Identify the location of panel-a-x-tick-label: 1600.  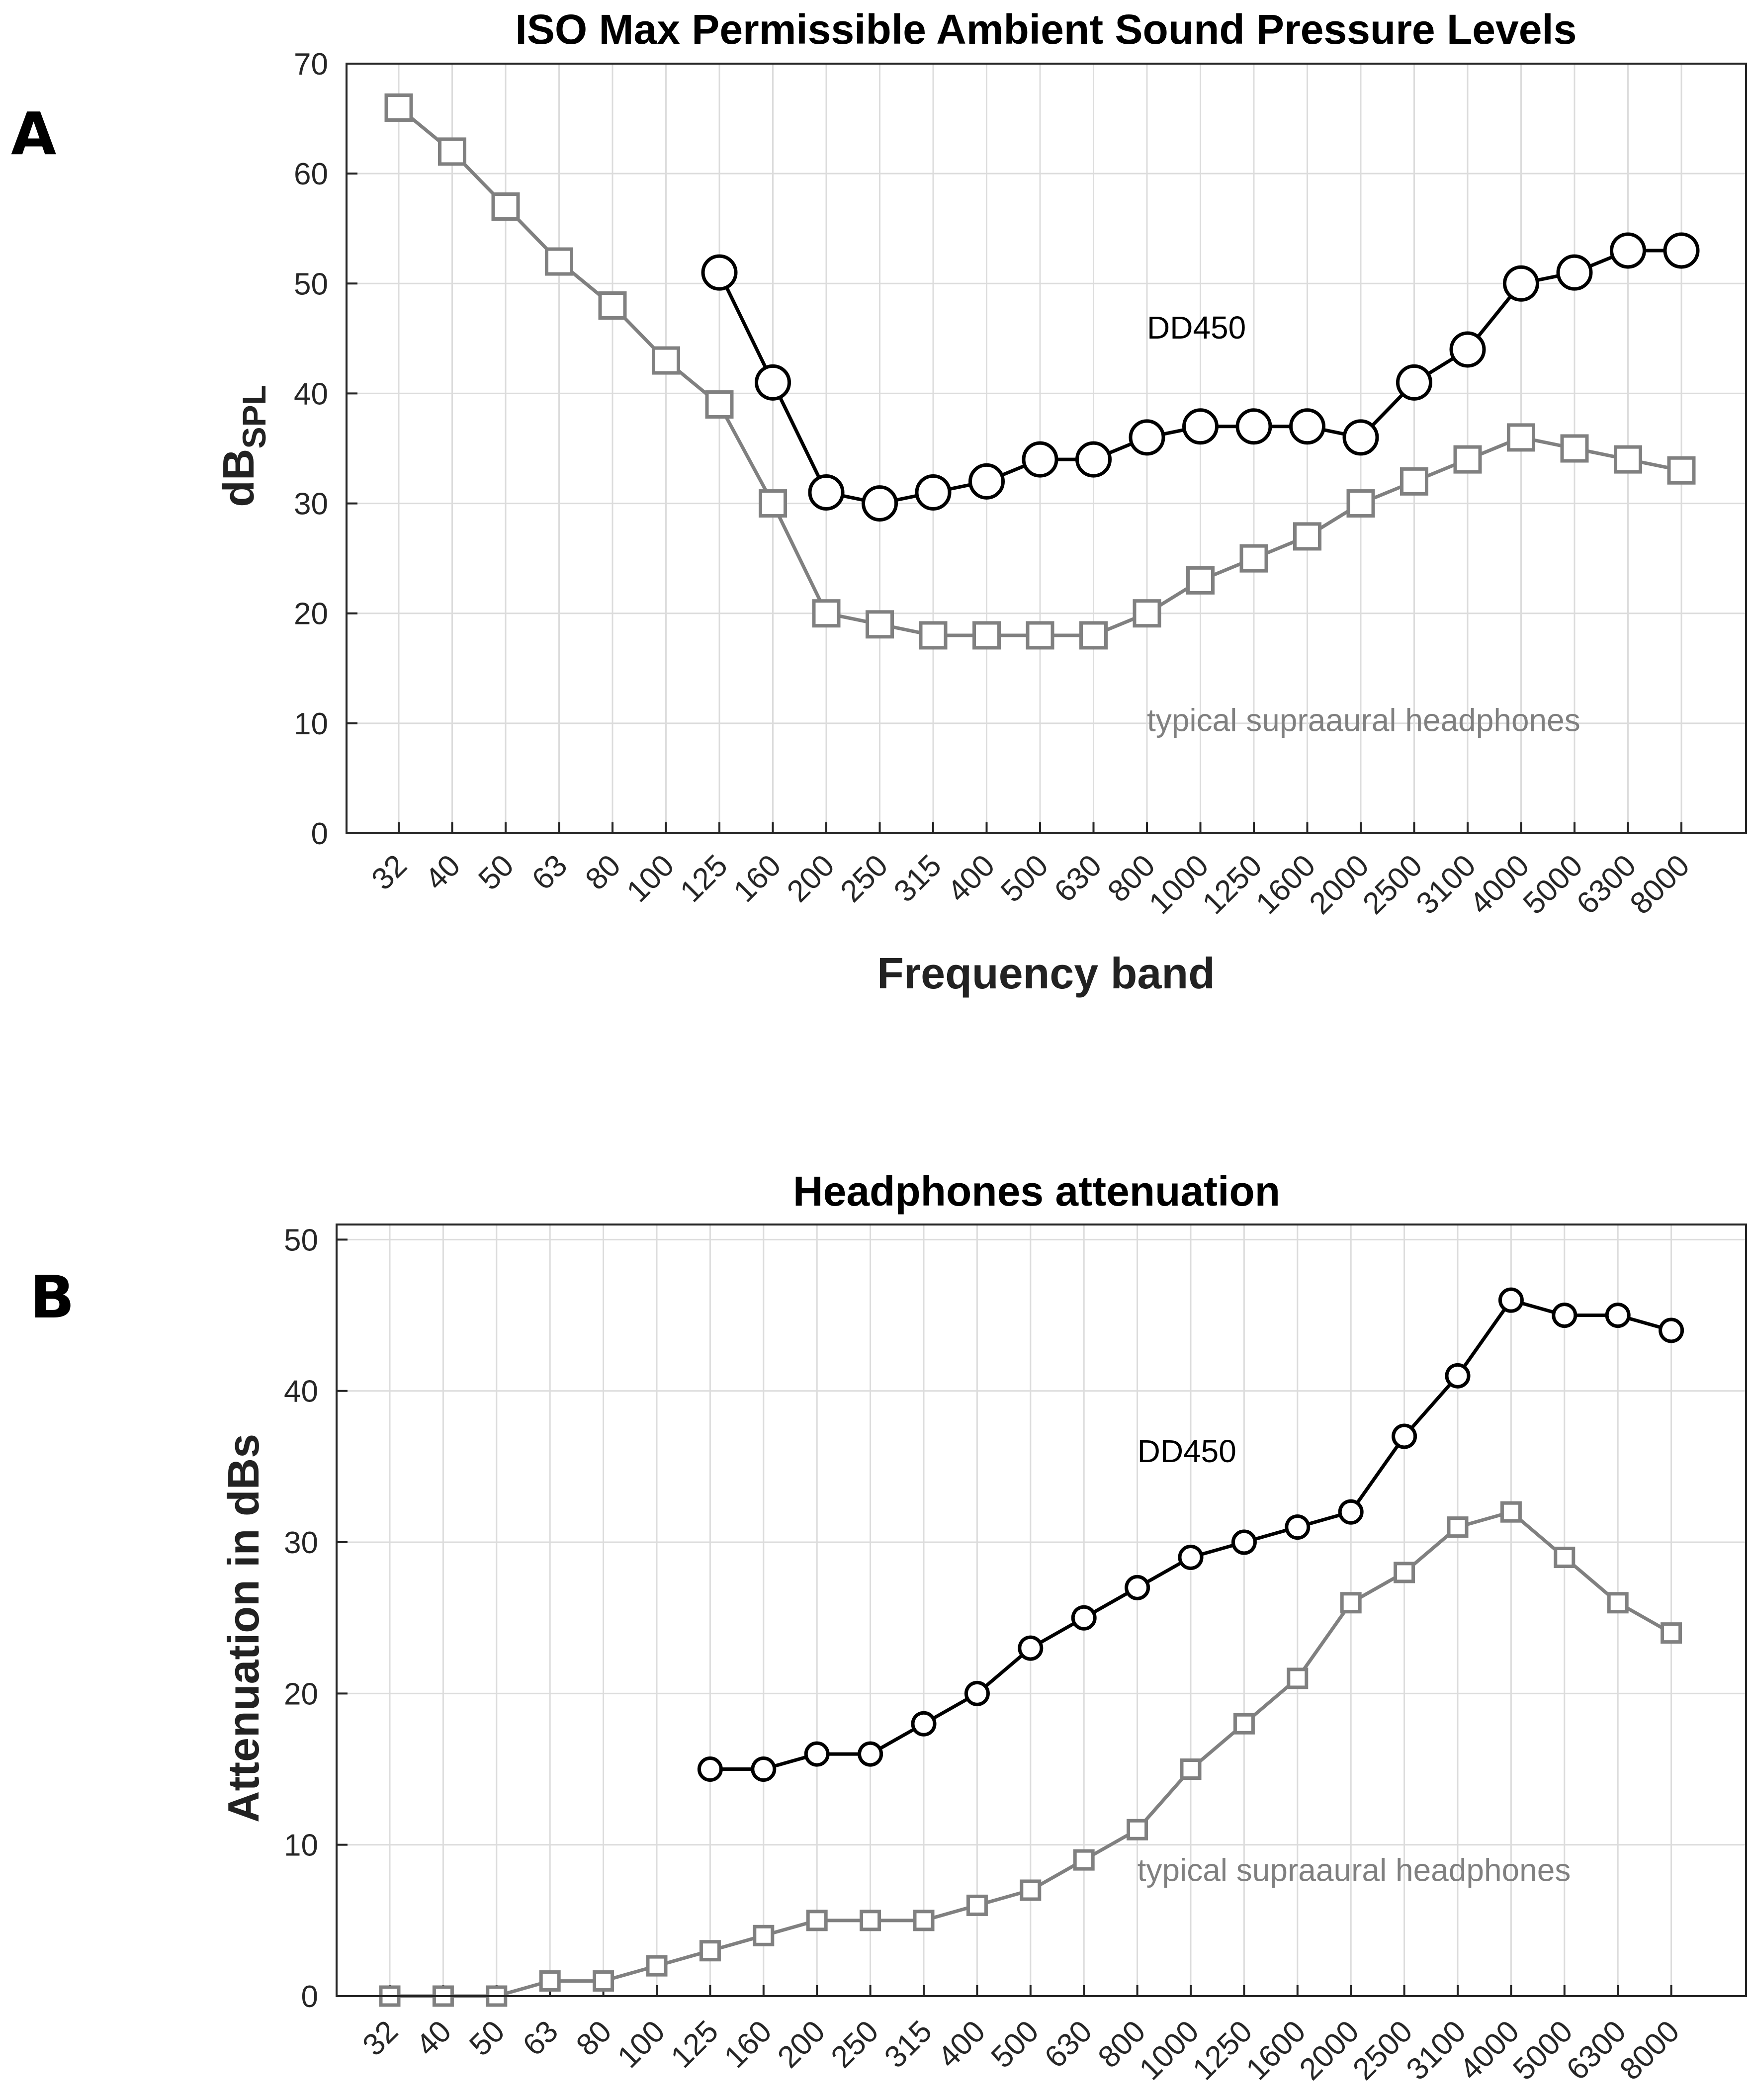
(1285, 884).